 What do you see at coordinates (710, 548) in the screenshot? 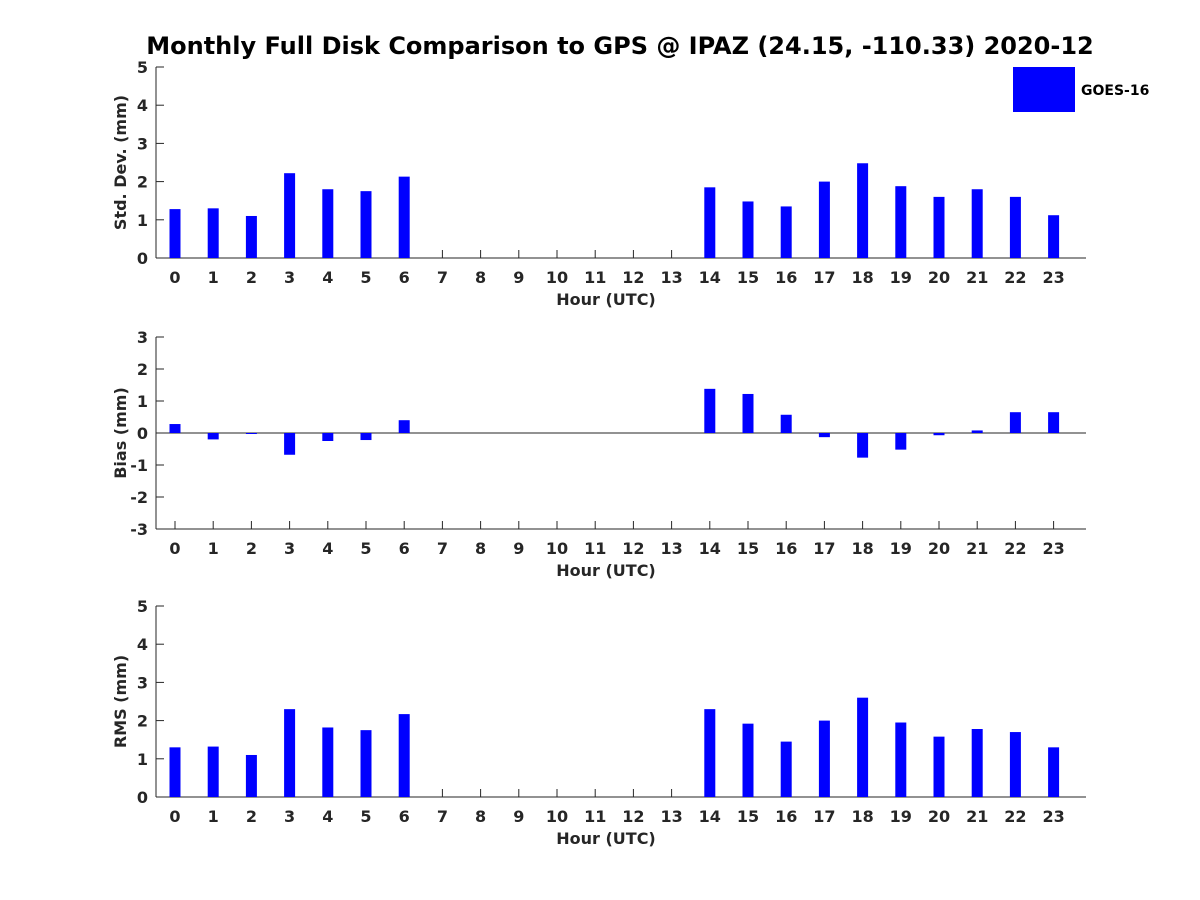
I see `bias-x-tick-label: 14` at bounding box center [710, 548].